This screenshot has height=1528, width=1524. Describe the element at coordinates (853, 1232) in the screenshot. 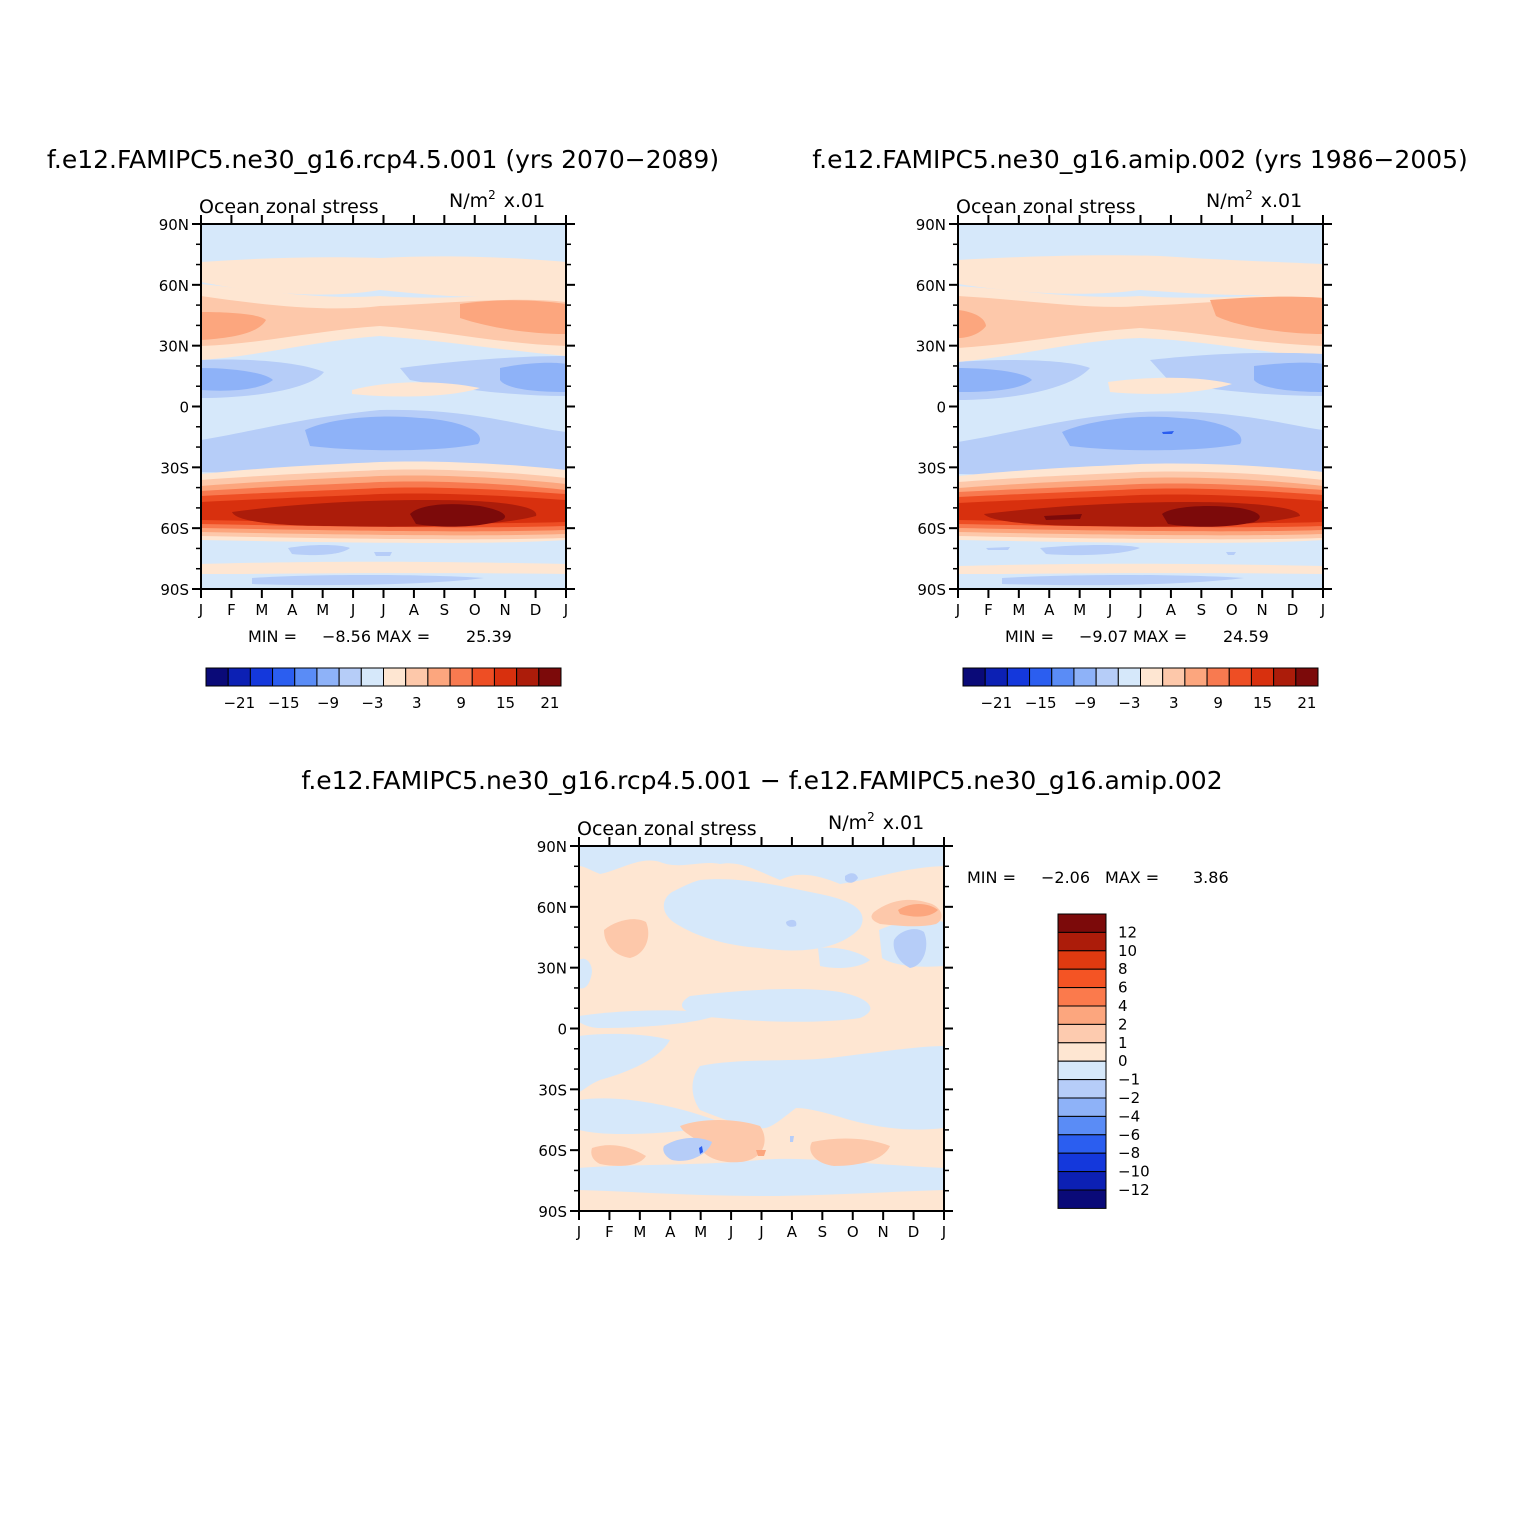

I see `x-tick-label: O` at that location.